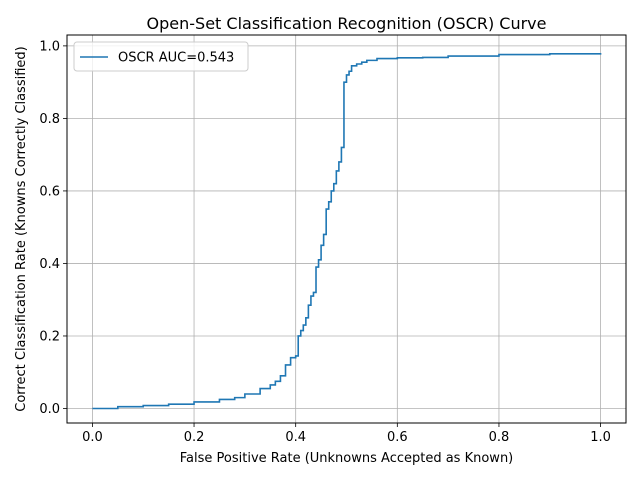  I want to click on legend: OSCR AUC=0.543, so click(161, 56).